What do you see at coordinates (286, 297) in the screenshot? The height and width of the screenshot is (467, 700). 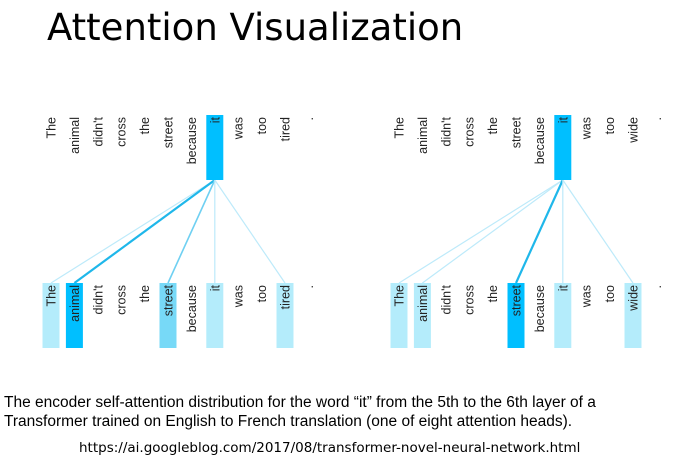 I see `bottom-token-label: tired` at bounding box center [286, 297].